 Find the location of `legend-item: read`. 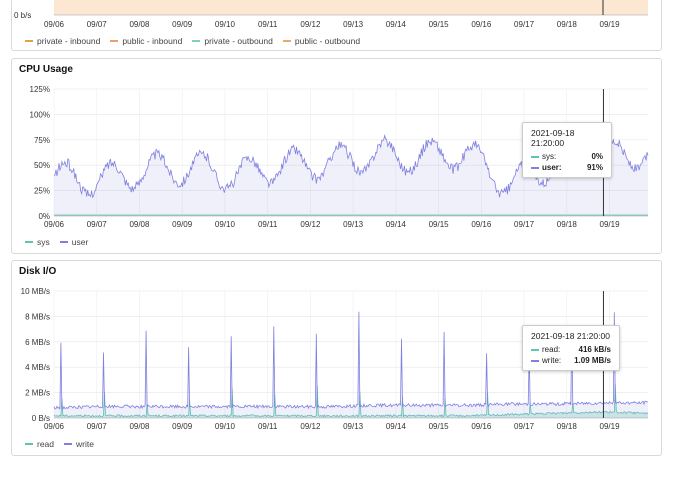

legend-item: read is located at coordinates (39, 444).